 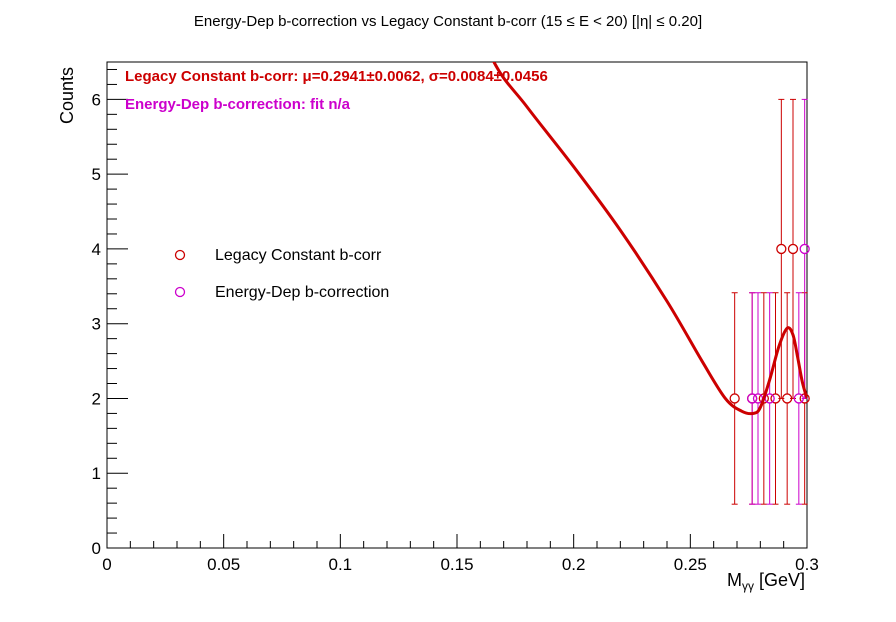 I want to click on y-tick-label: 1, so click(x=96, y=473).